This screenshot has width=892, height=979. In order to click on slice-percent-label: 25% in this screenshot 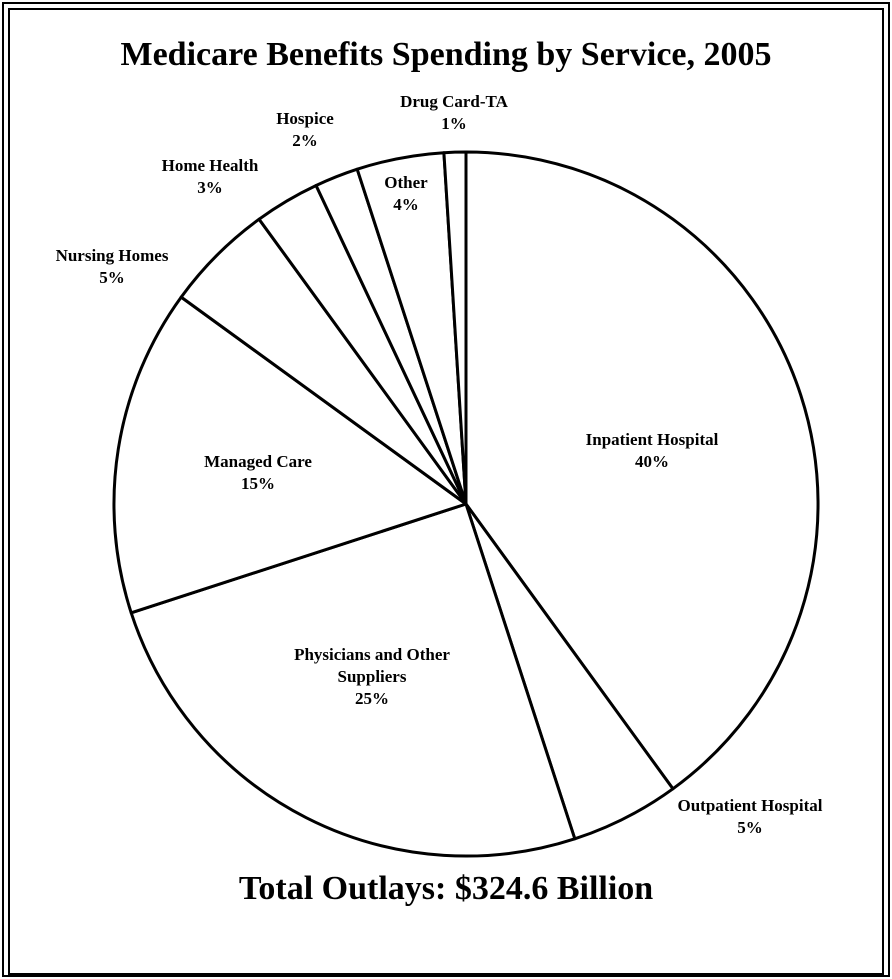, I will do `click(372, 698)`.